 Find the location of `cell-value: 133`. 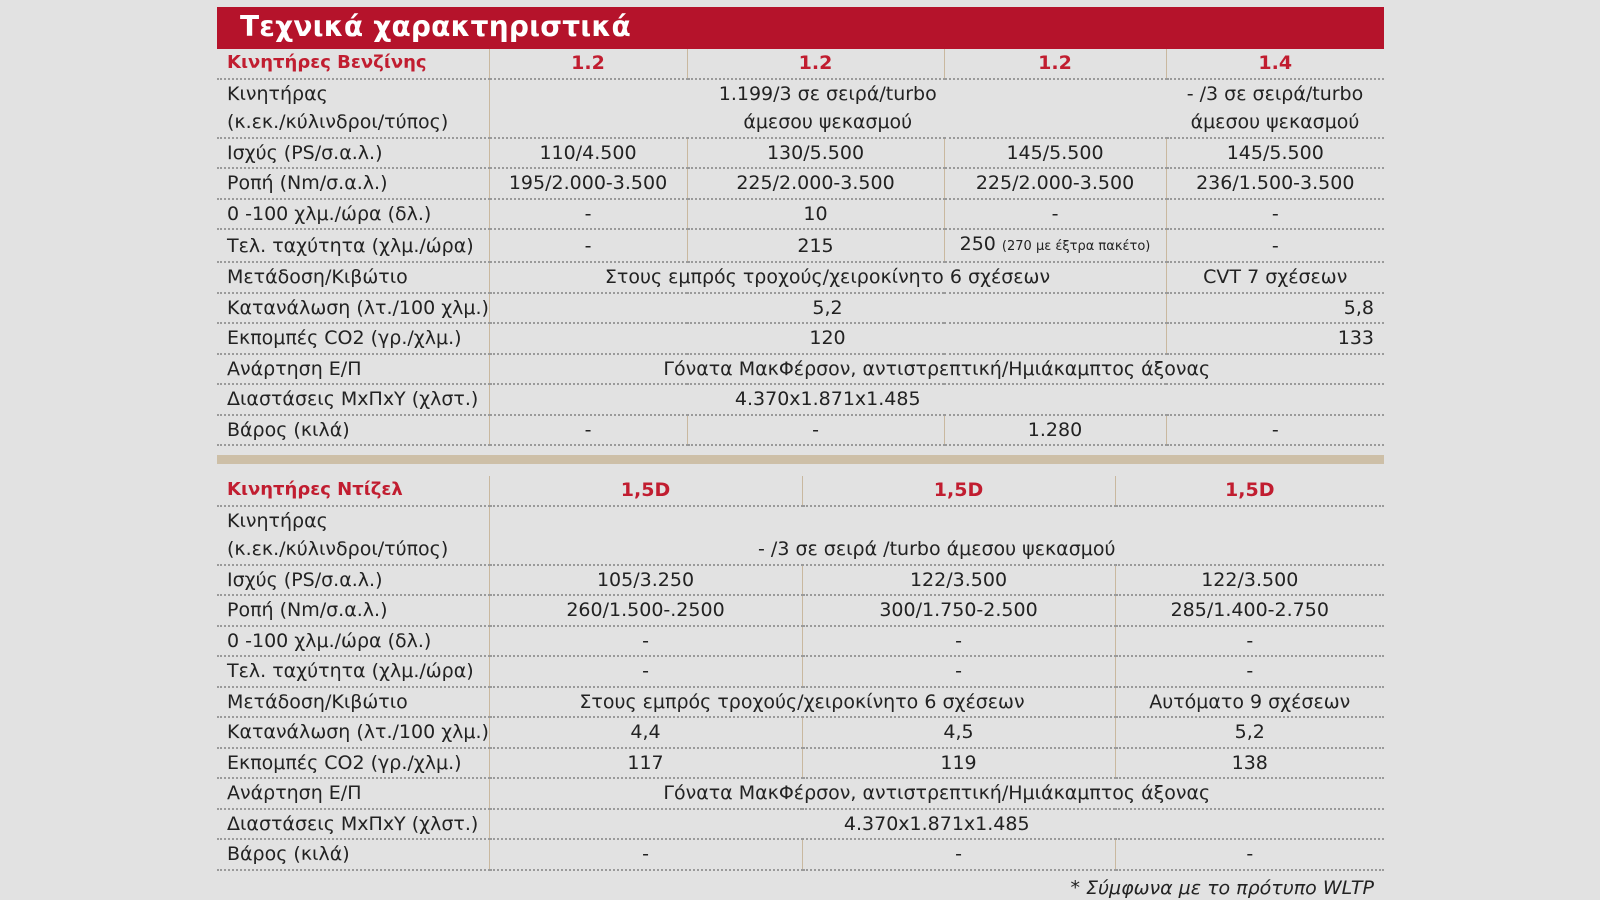

cell-value: 133 is located at coordinates (1274, 339).